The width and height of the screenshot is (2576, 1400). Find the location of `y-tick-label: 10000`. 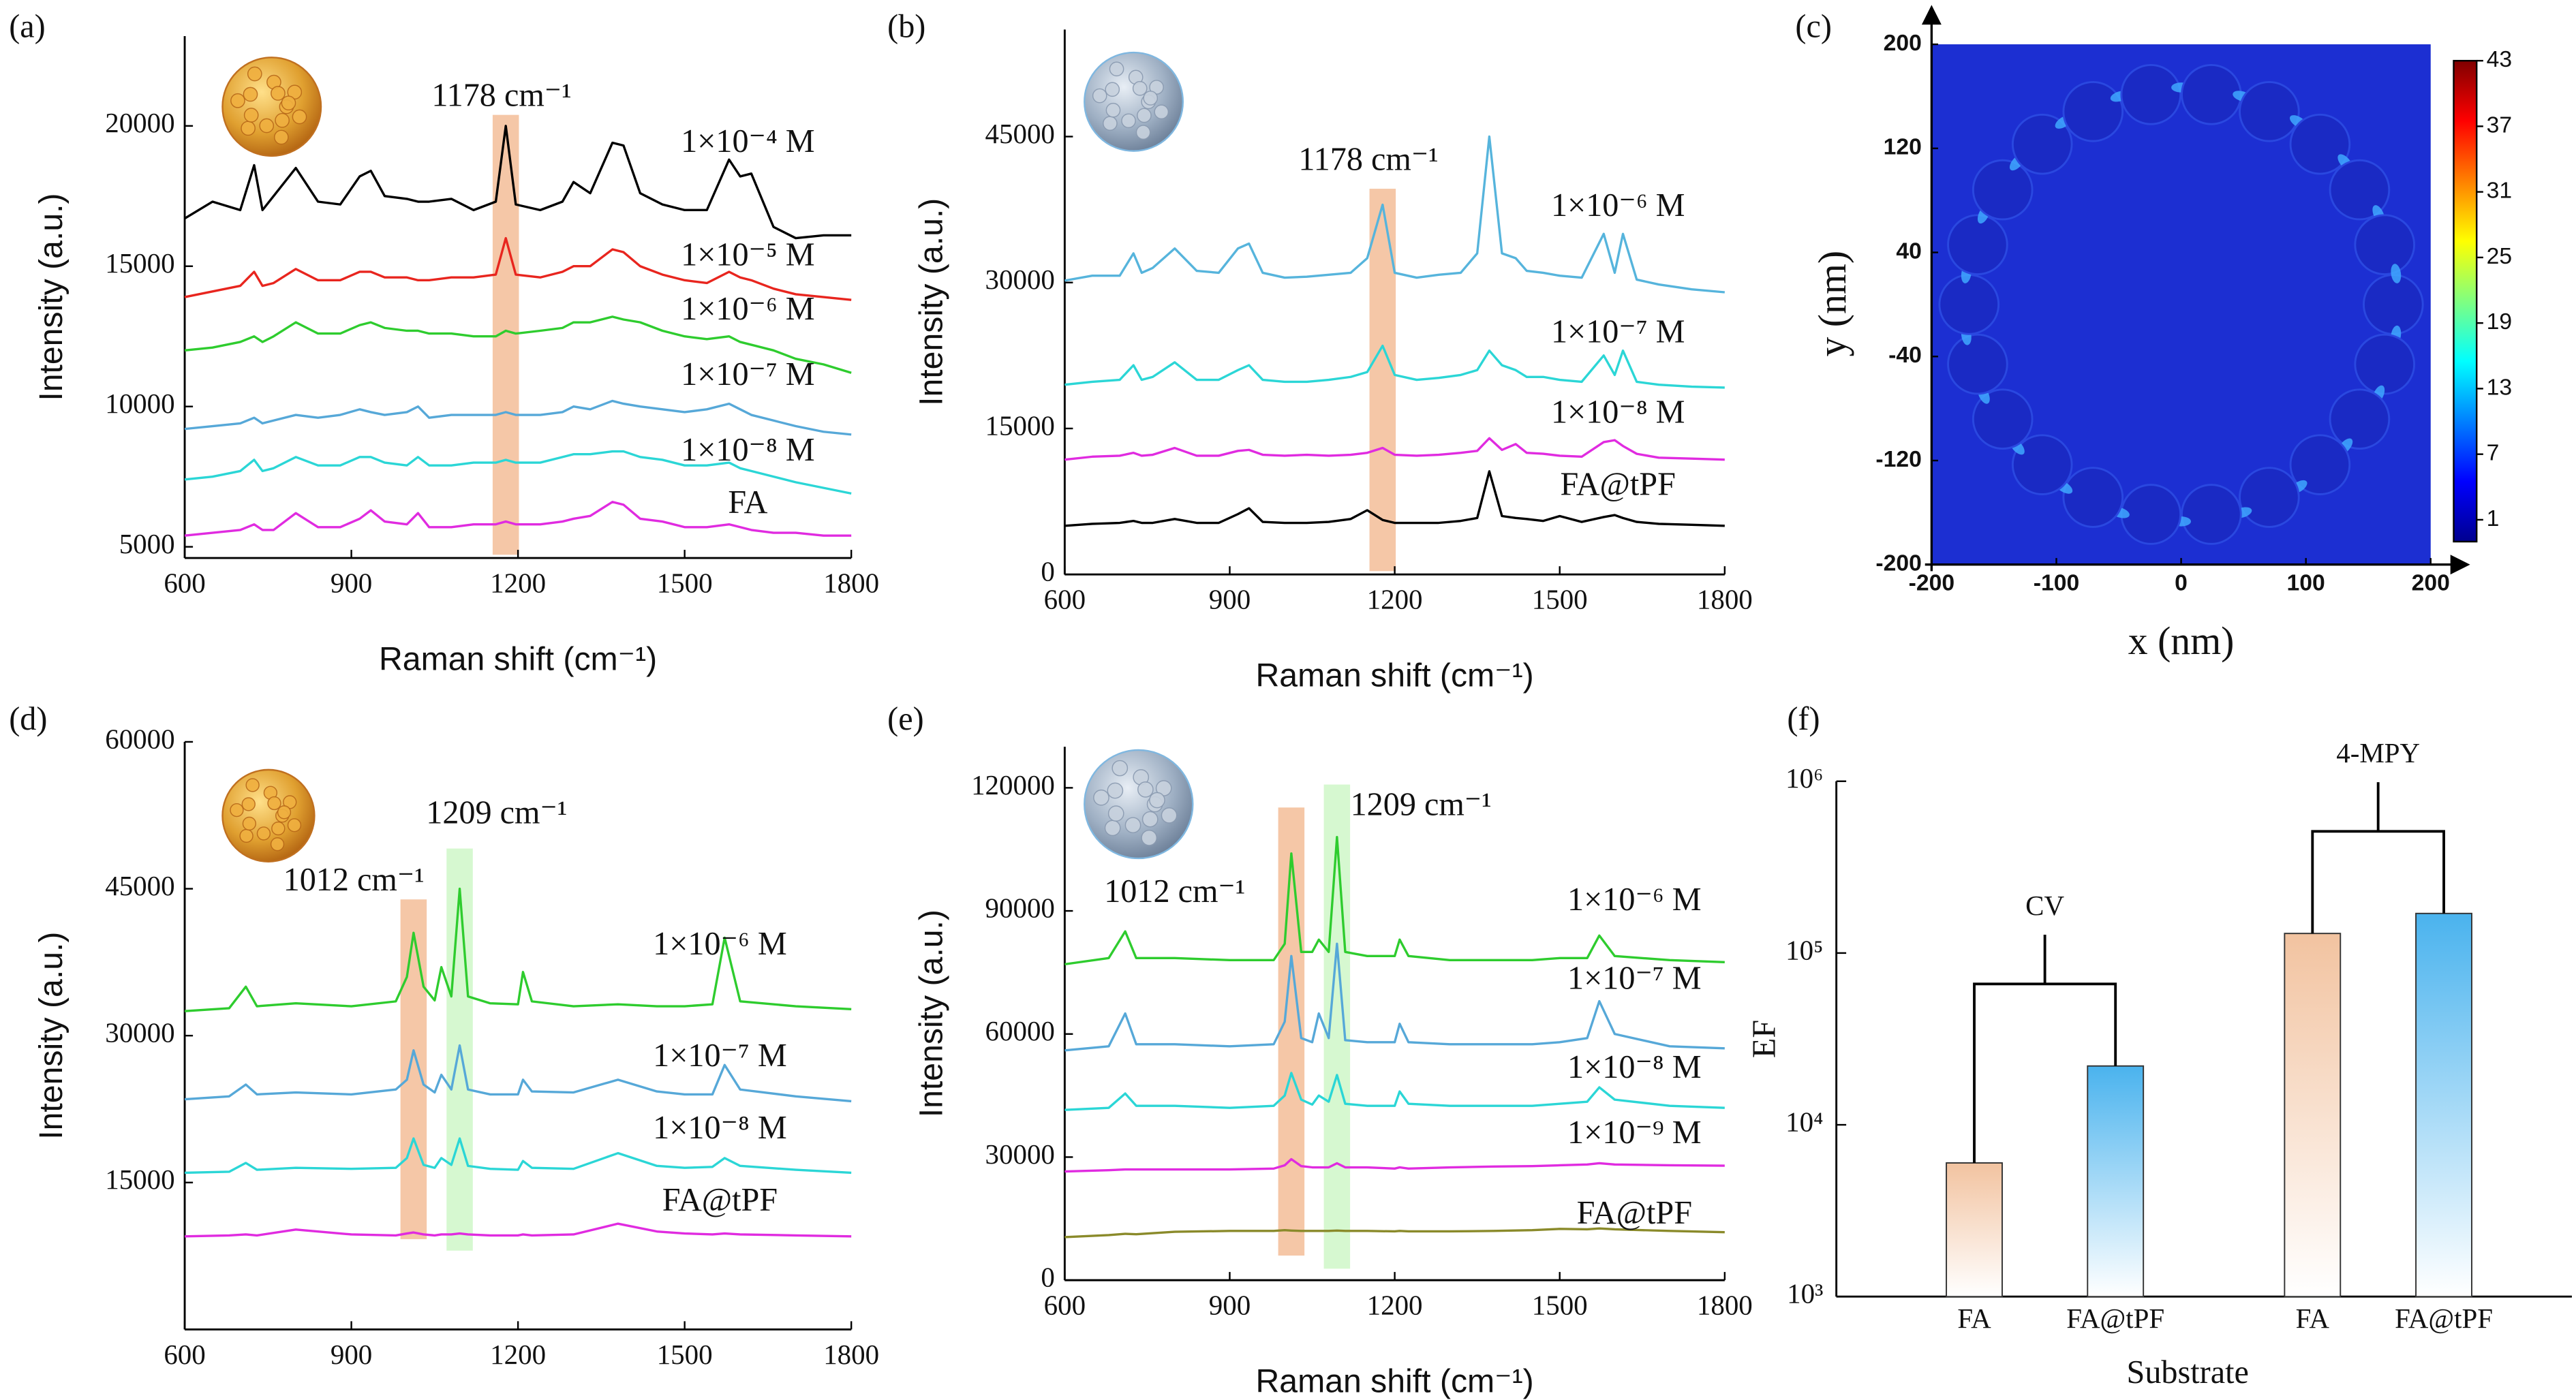

y-tick-label: 10000 is located at coordinates (139, 403).